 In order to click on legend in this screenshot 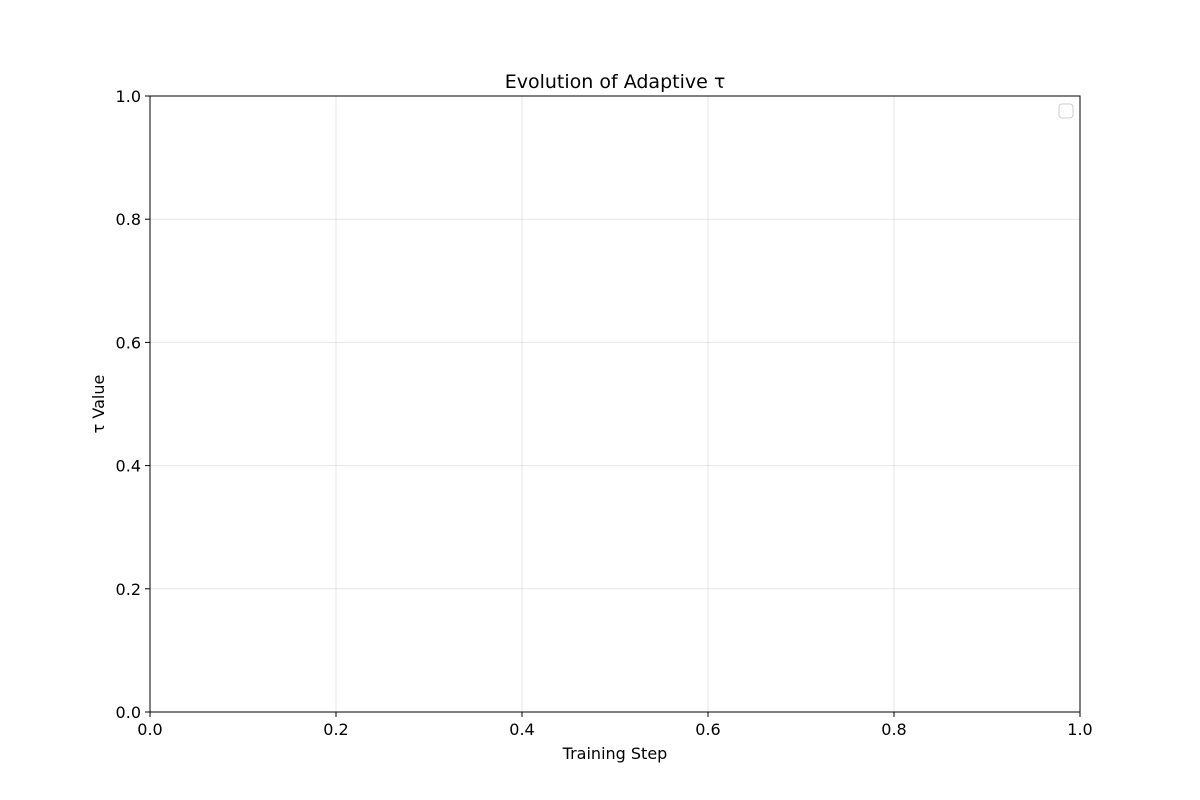, I will do `click(1066, 111)`.